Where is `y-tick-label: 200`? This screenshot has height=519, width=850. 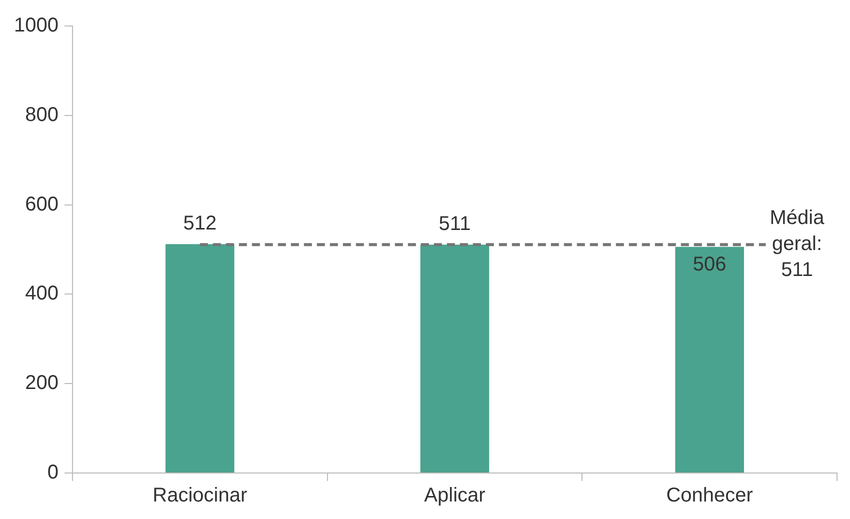 y-tick-label: 200 is located at coordinates (41, 383).